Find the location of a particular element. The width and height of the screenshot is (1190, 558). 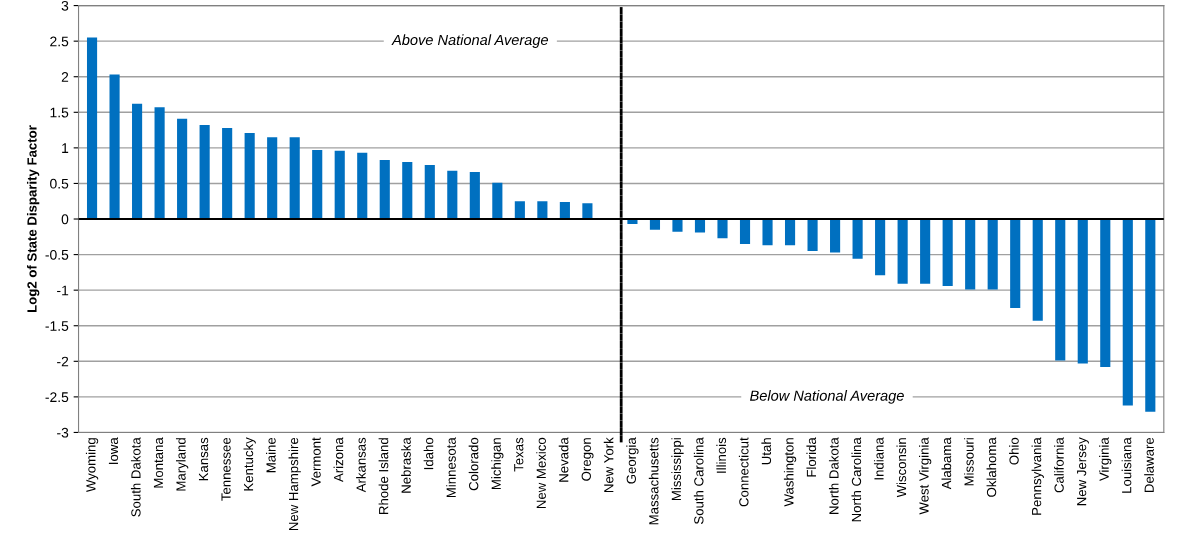

y-tick-label: 1.5 is located at coordinates (59, 112).